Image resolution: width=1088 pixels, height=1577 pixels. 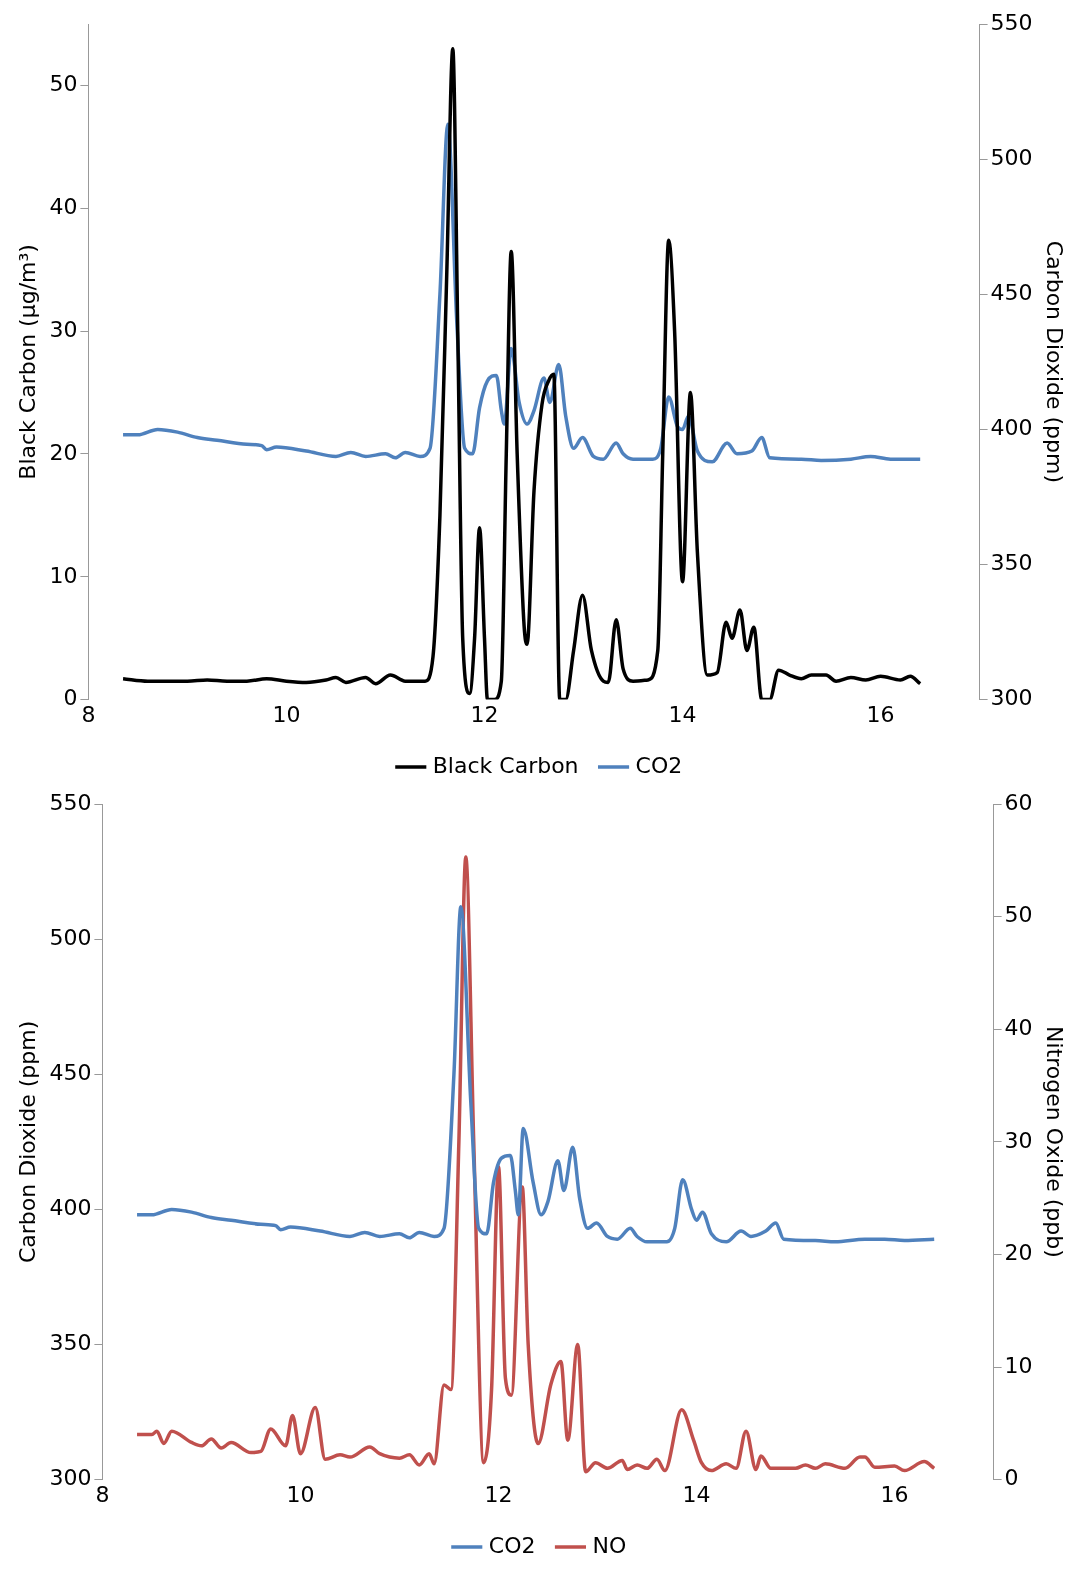 What do you see at coordinates (70, 1073) in the screenshot?
I see `y-tick-label: 450` at bounding box center [70, 1073].